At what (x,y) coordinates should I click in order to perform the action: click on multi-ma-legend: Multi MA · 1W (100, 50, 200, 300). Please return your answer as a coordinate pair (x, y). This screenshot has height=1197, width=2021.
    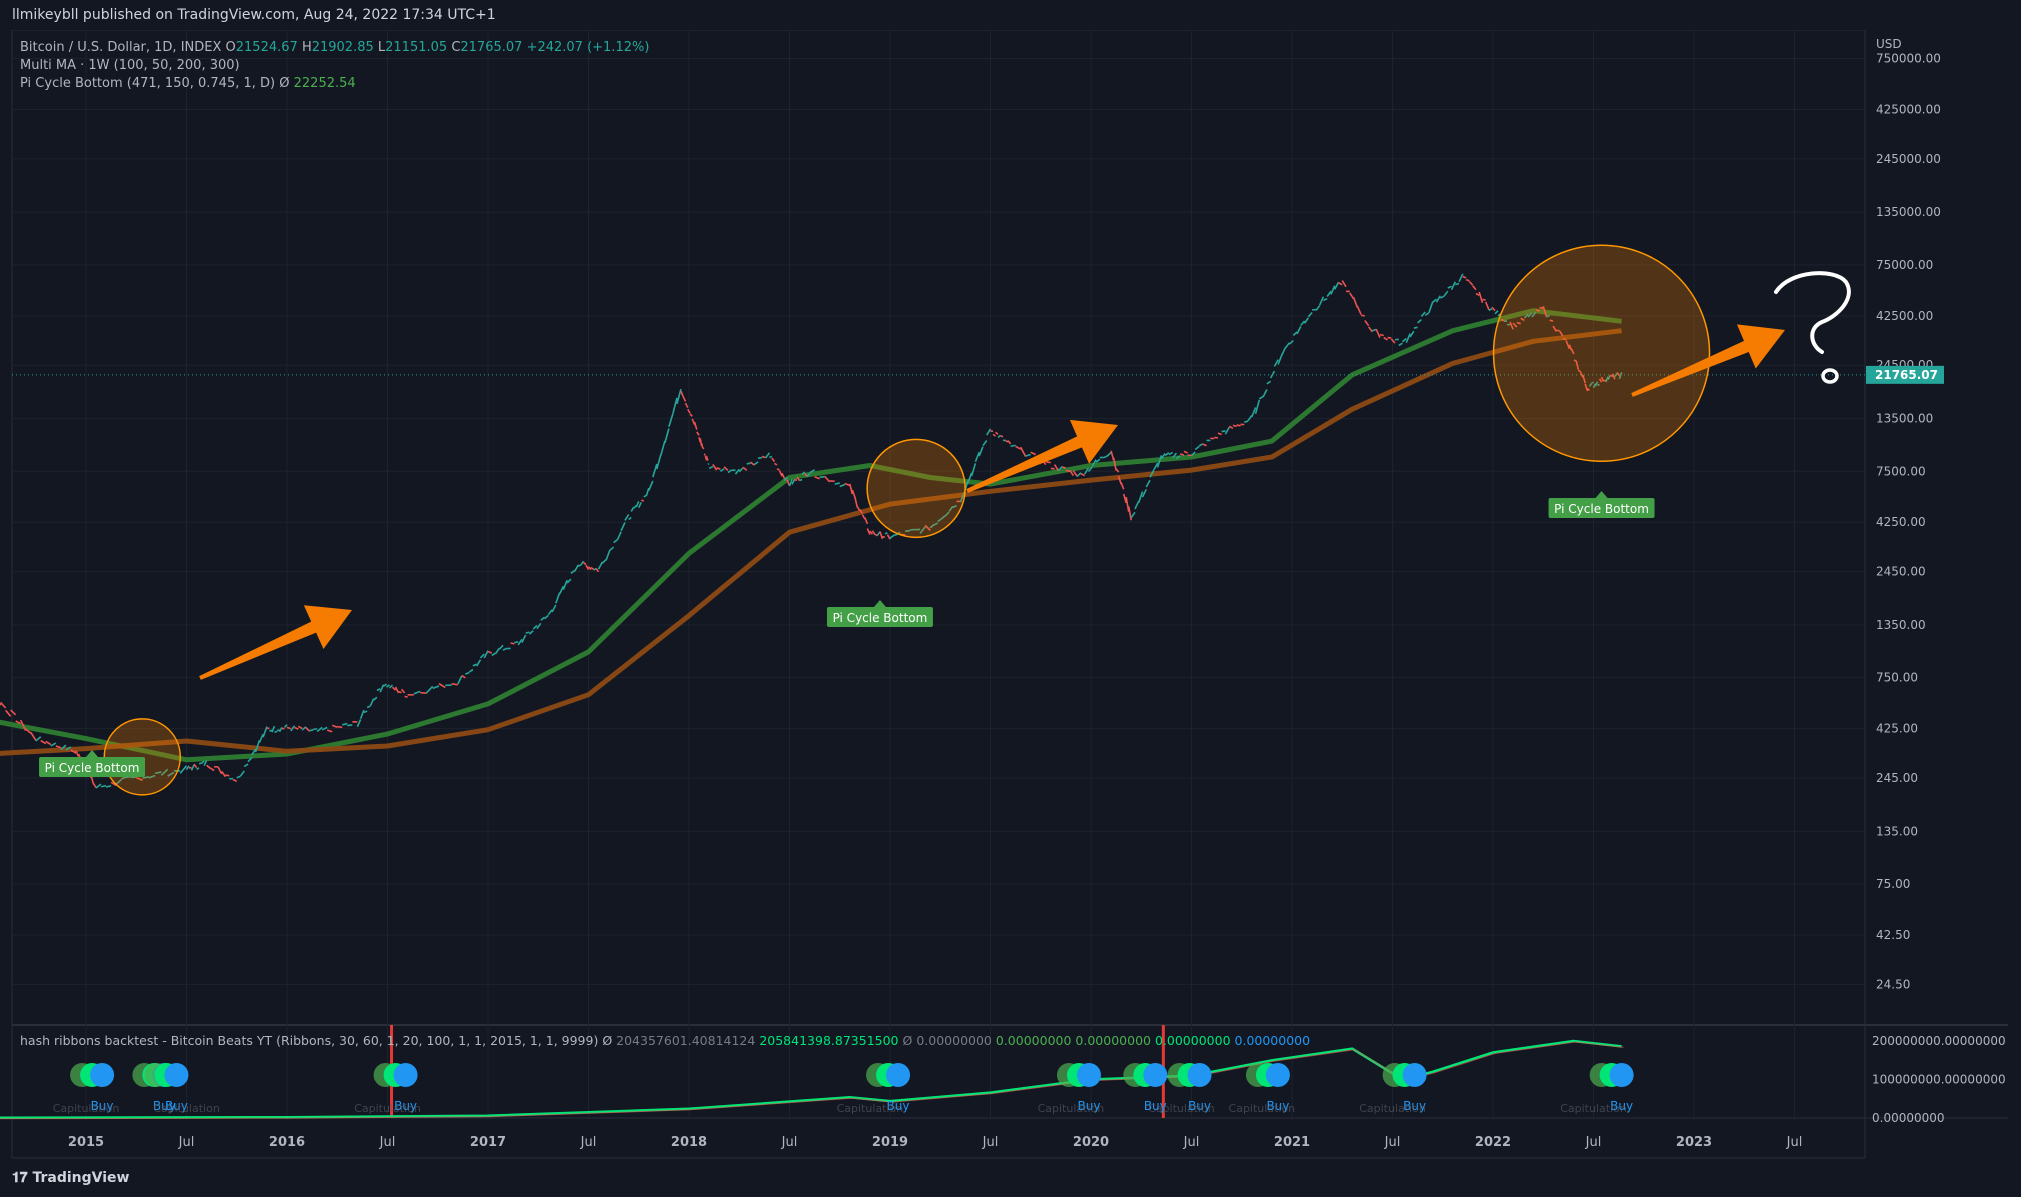
    Looking at the image, I should click on (130, 65).